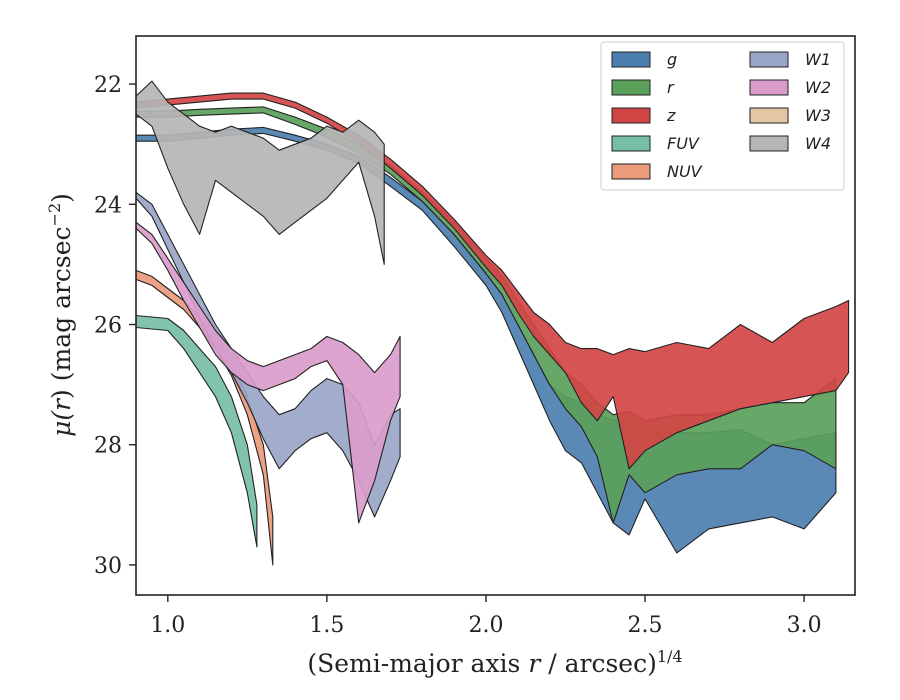 This screenshot has height=700, width=900. What do you see at coordinates (417, 663) in the screenshot?
I see `x-axis-label-main: (Semi-major axis` at bounding box center [417, 663].